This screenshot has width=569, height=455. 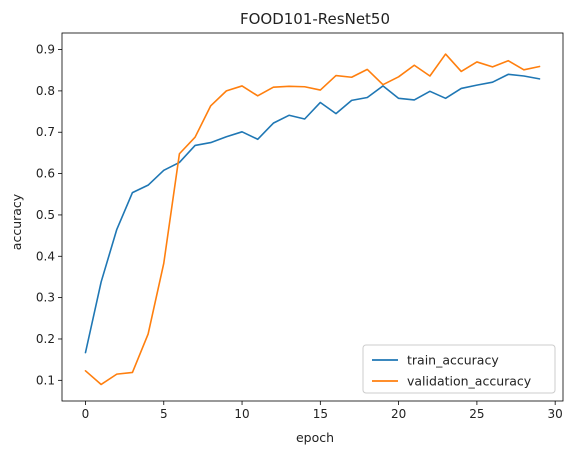 What do you see at coordinates (45, 380) in the screenshot?
I see `y-tick-label: 0.1` at bounding box center [45, 380].